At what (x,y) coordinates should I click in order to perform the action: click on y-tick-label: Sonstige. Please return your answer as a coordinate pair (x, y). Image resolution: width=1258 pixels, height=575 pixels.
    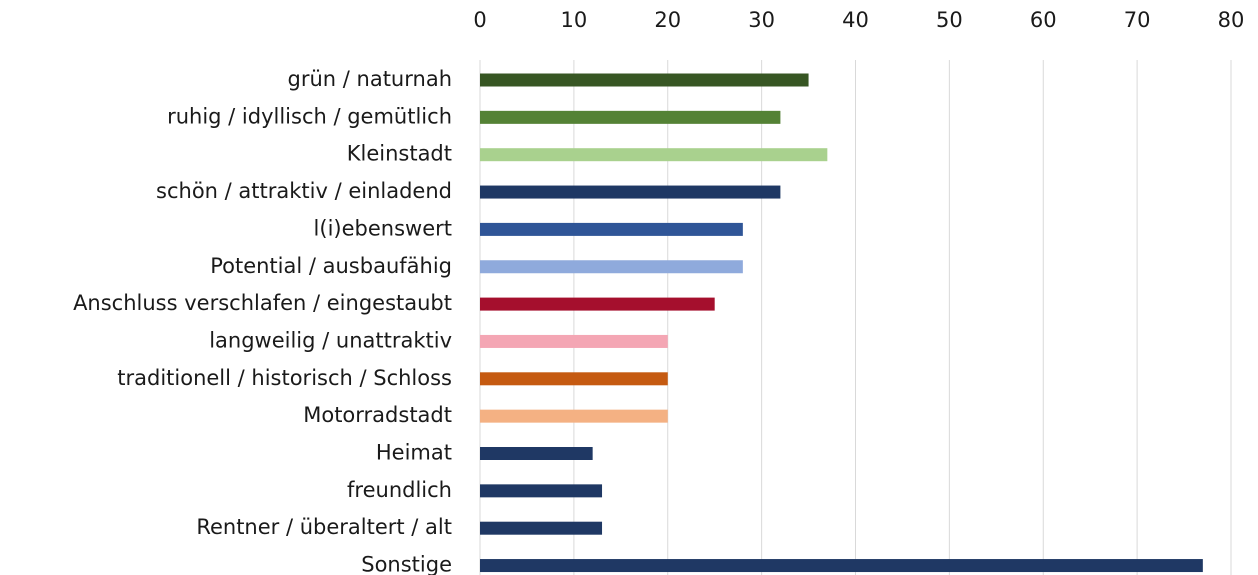
    Looking at the image, I should click on (406, 564).